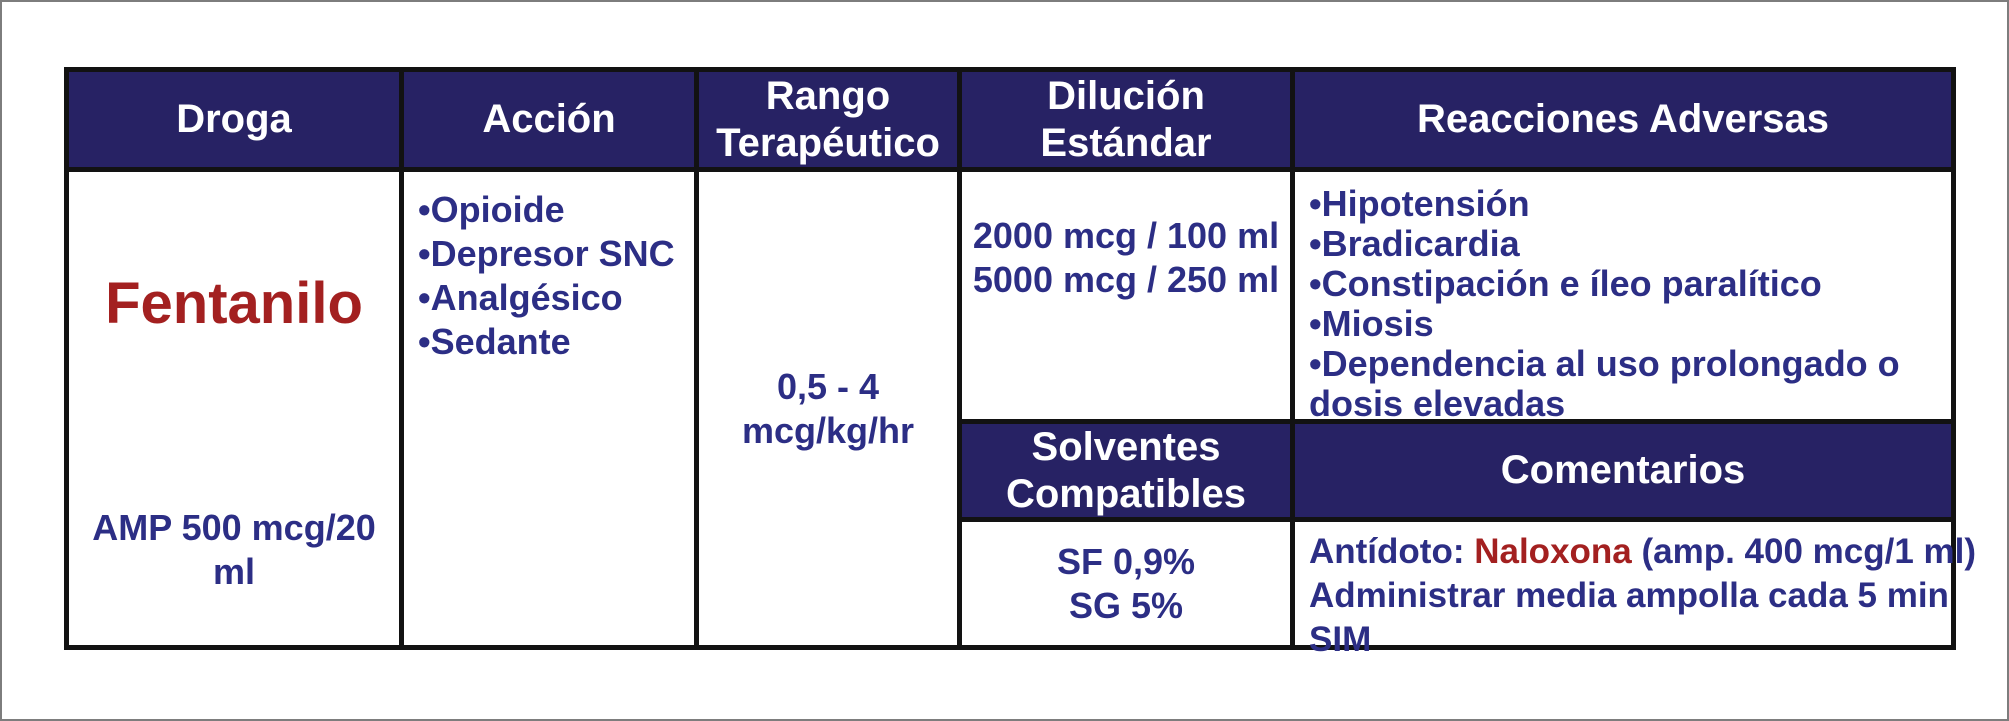 The height and width of the screenshot is (721, 2009). What do you see at coordinates (1392, 551) in the screenshot?
I see `antidote-label: Antídoto:` at bounding box center [1392, 551].